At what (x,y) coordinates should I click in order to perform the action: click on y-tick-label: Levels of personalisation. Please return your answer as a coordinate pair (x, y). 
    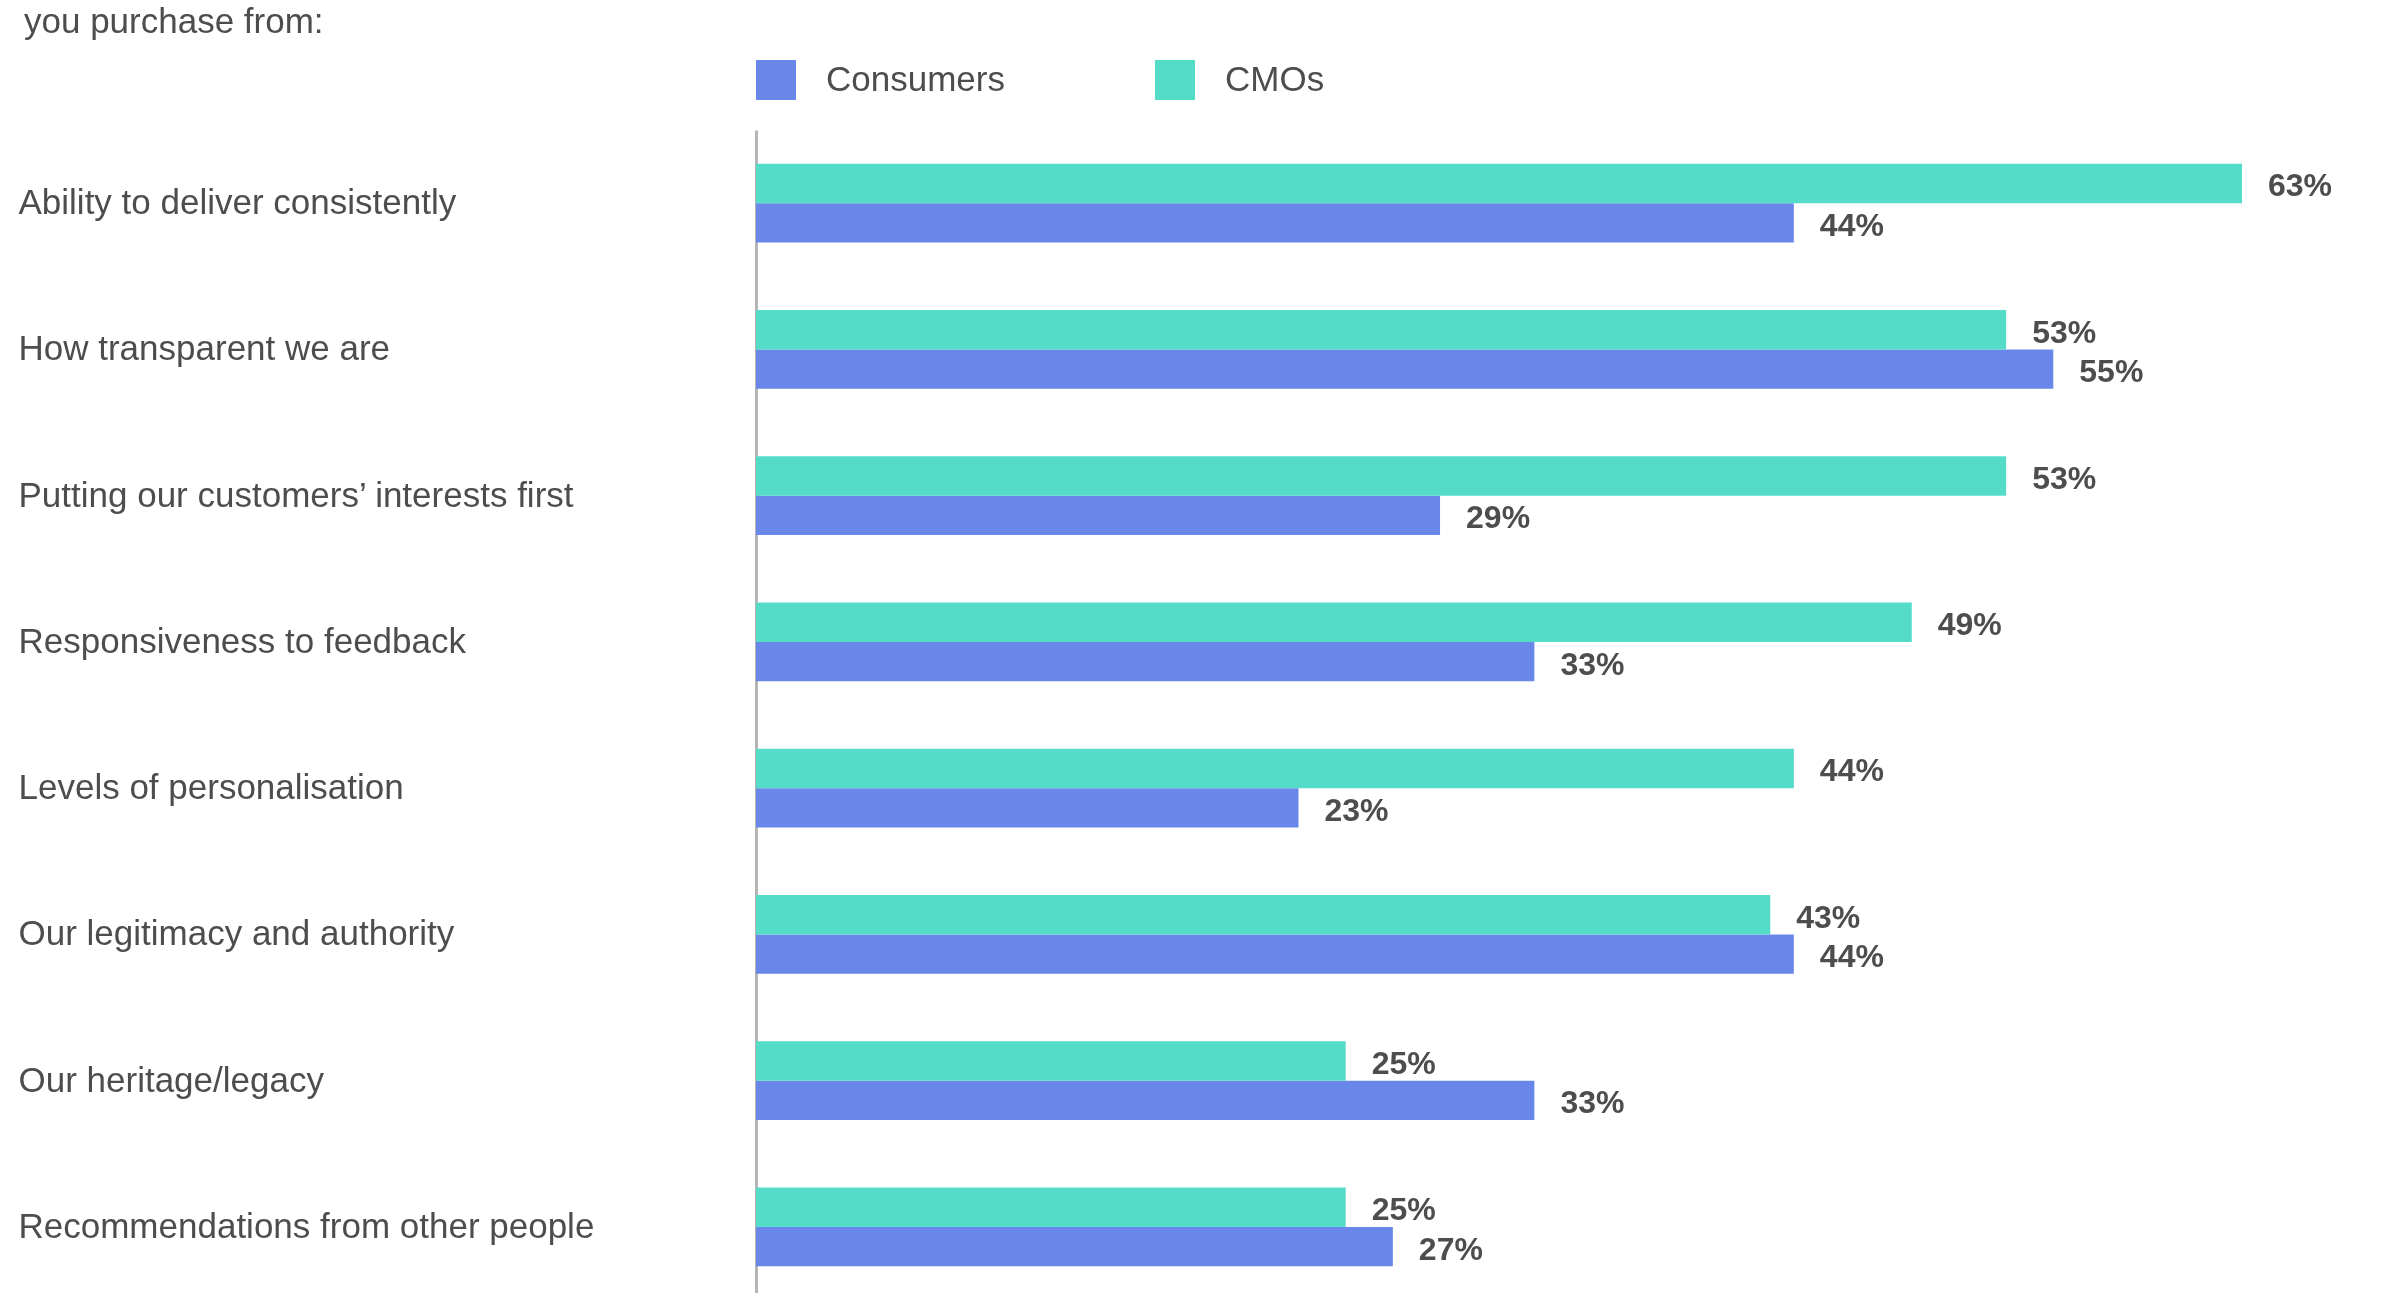
    Looking at the image, I should click on (211, 787).